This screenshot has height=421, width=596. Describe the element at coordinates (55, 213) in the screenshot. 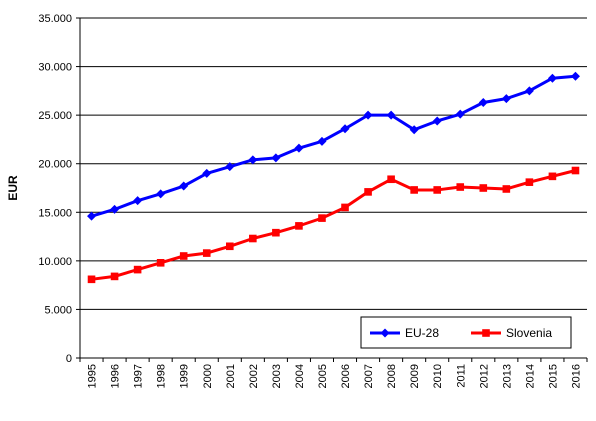

I see `y-tick-label: 15.000` at that location.